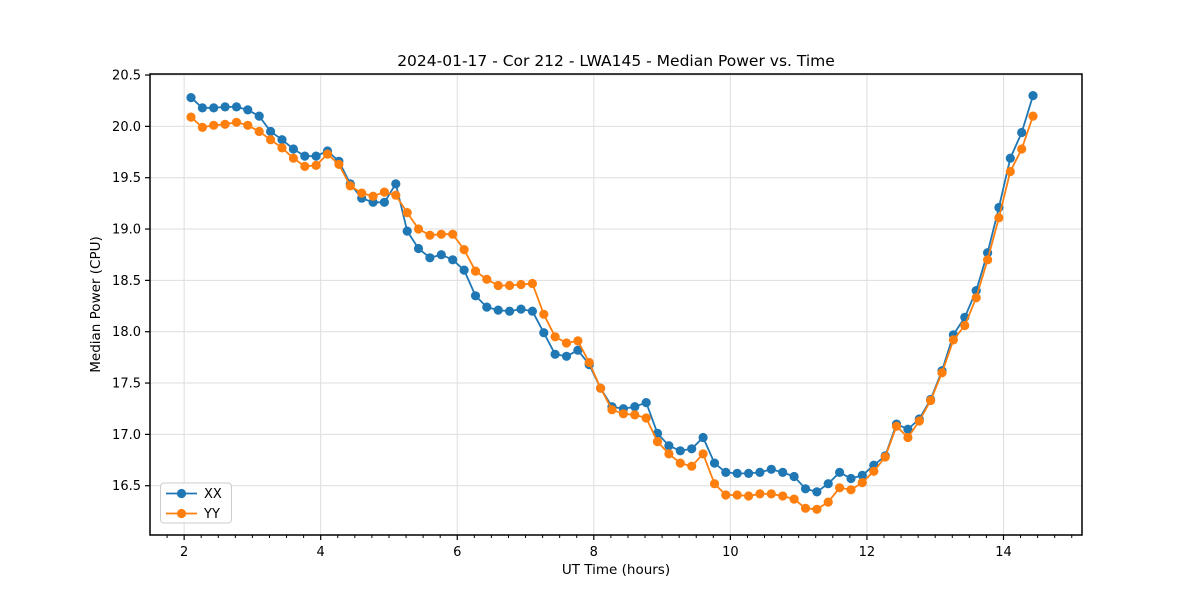  What do you see at coordinates (126, 384) in the screenshot?
I see `y-tick-label: 17.5` at bounding box center [126, 384].